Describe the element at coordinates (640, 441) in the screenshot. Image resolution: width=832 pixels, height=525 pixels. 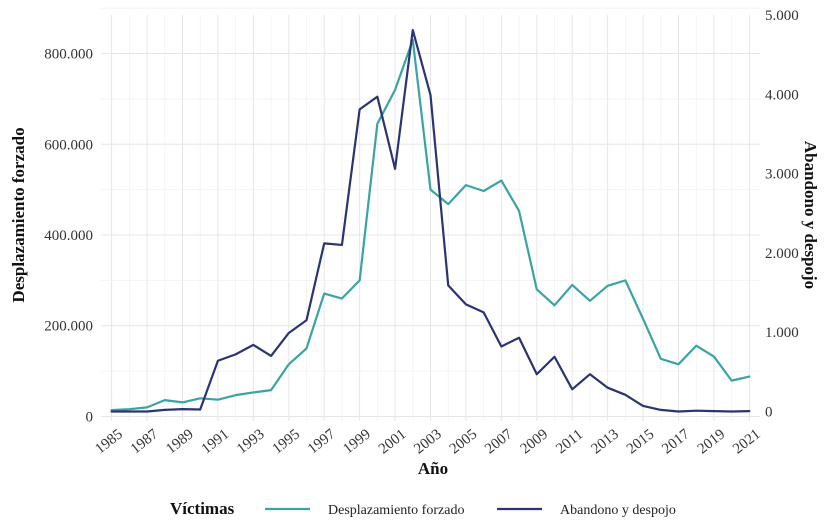
I see `x-tick-label: 2015` at that location.